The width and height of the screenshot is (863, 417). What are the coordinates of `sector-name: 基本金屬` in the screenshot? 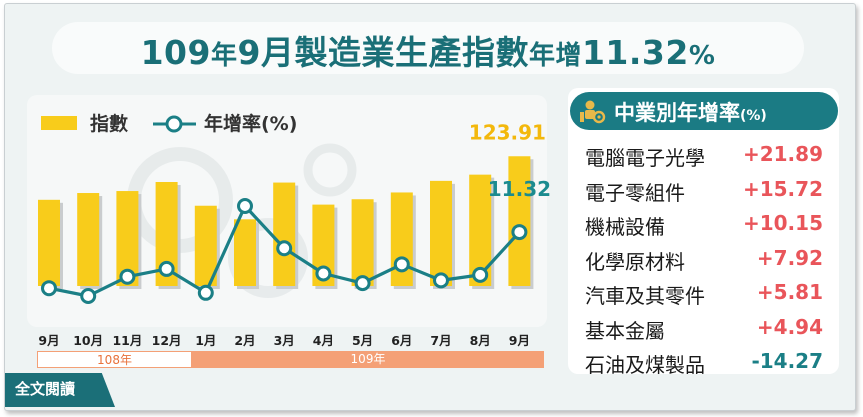 It's located at (625, 330).